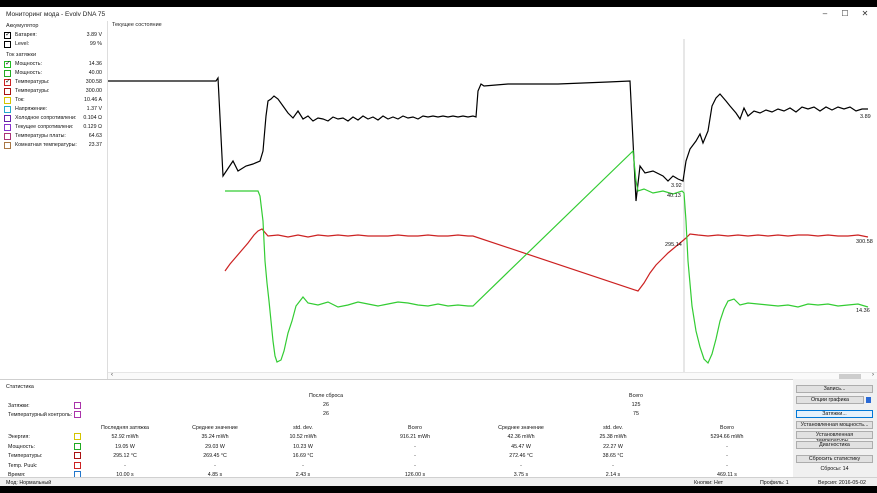  What do you see at coordinates (32, 82) in the screenshot?
I see `series-label: Температуры:` at bounding box center [32, 82].